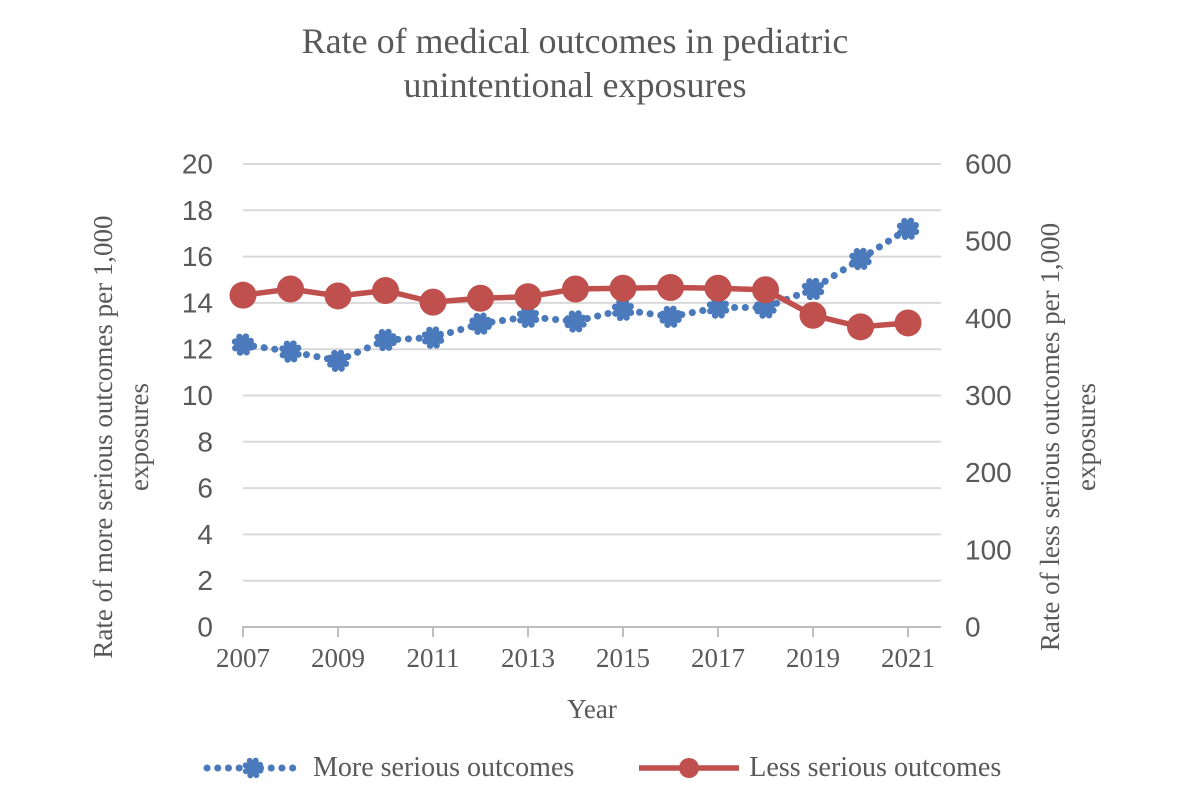 This screenshot has height=800, width=1200. I want to click on svg-text: 6, so click(205, 488).